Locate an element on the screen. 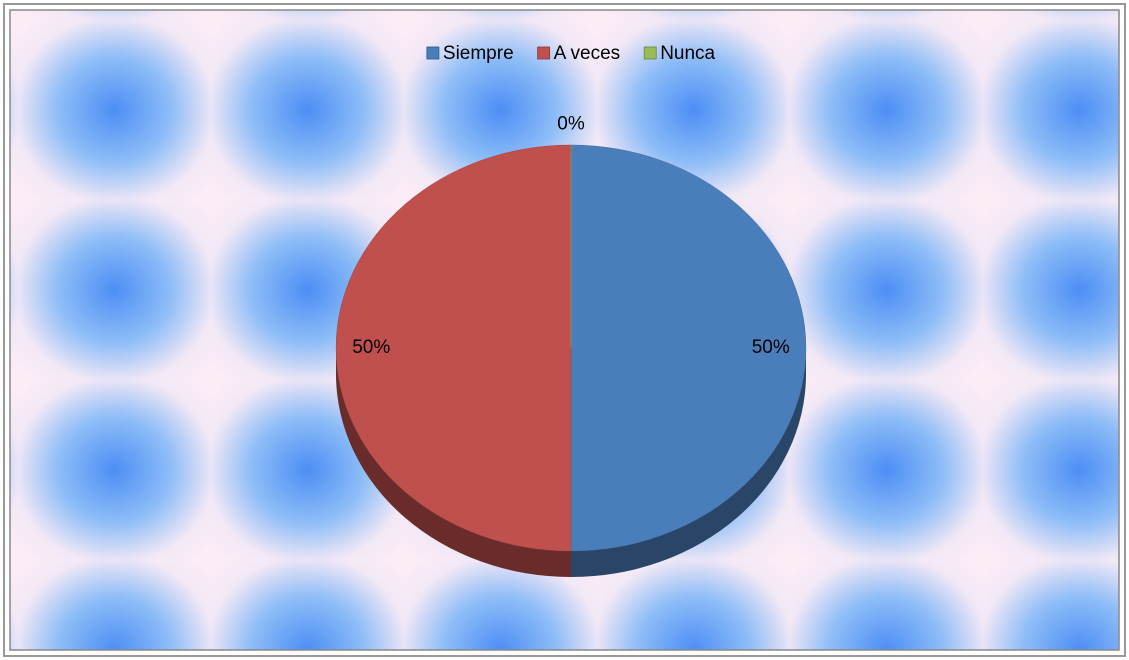 Image resolution: width=1129 pixels, height=660 pixels. legend-label: Nunca is located at coordinates (687, 53).